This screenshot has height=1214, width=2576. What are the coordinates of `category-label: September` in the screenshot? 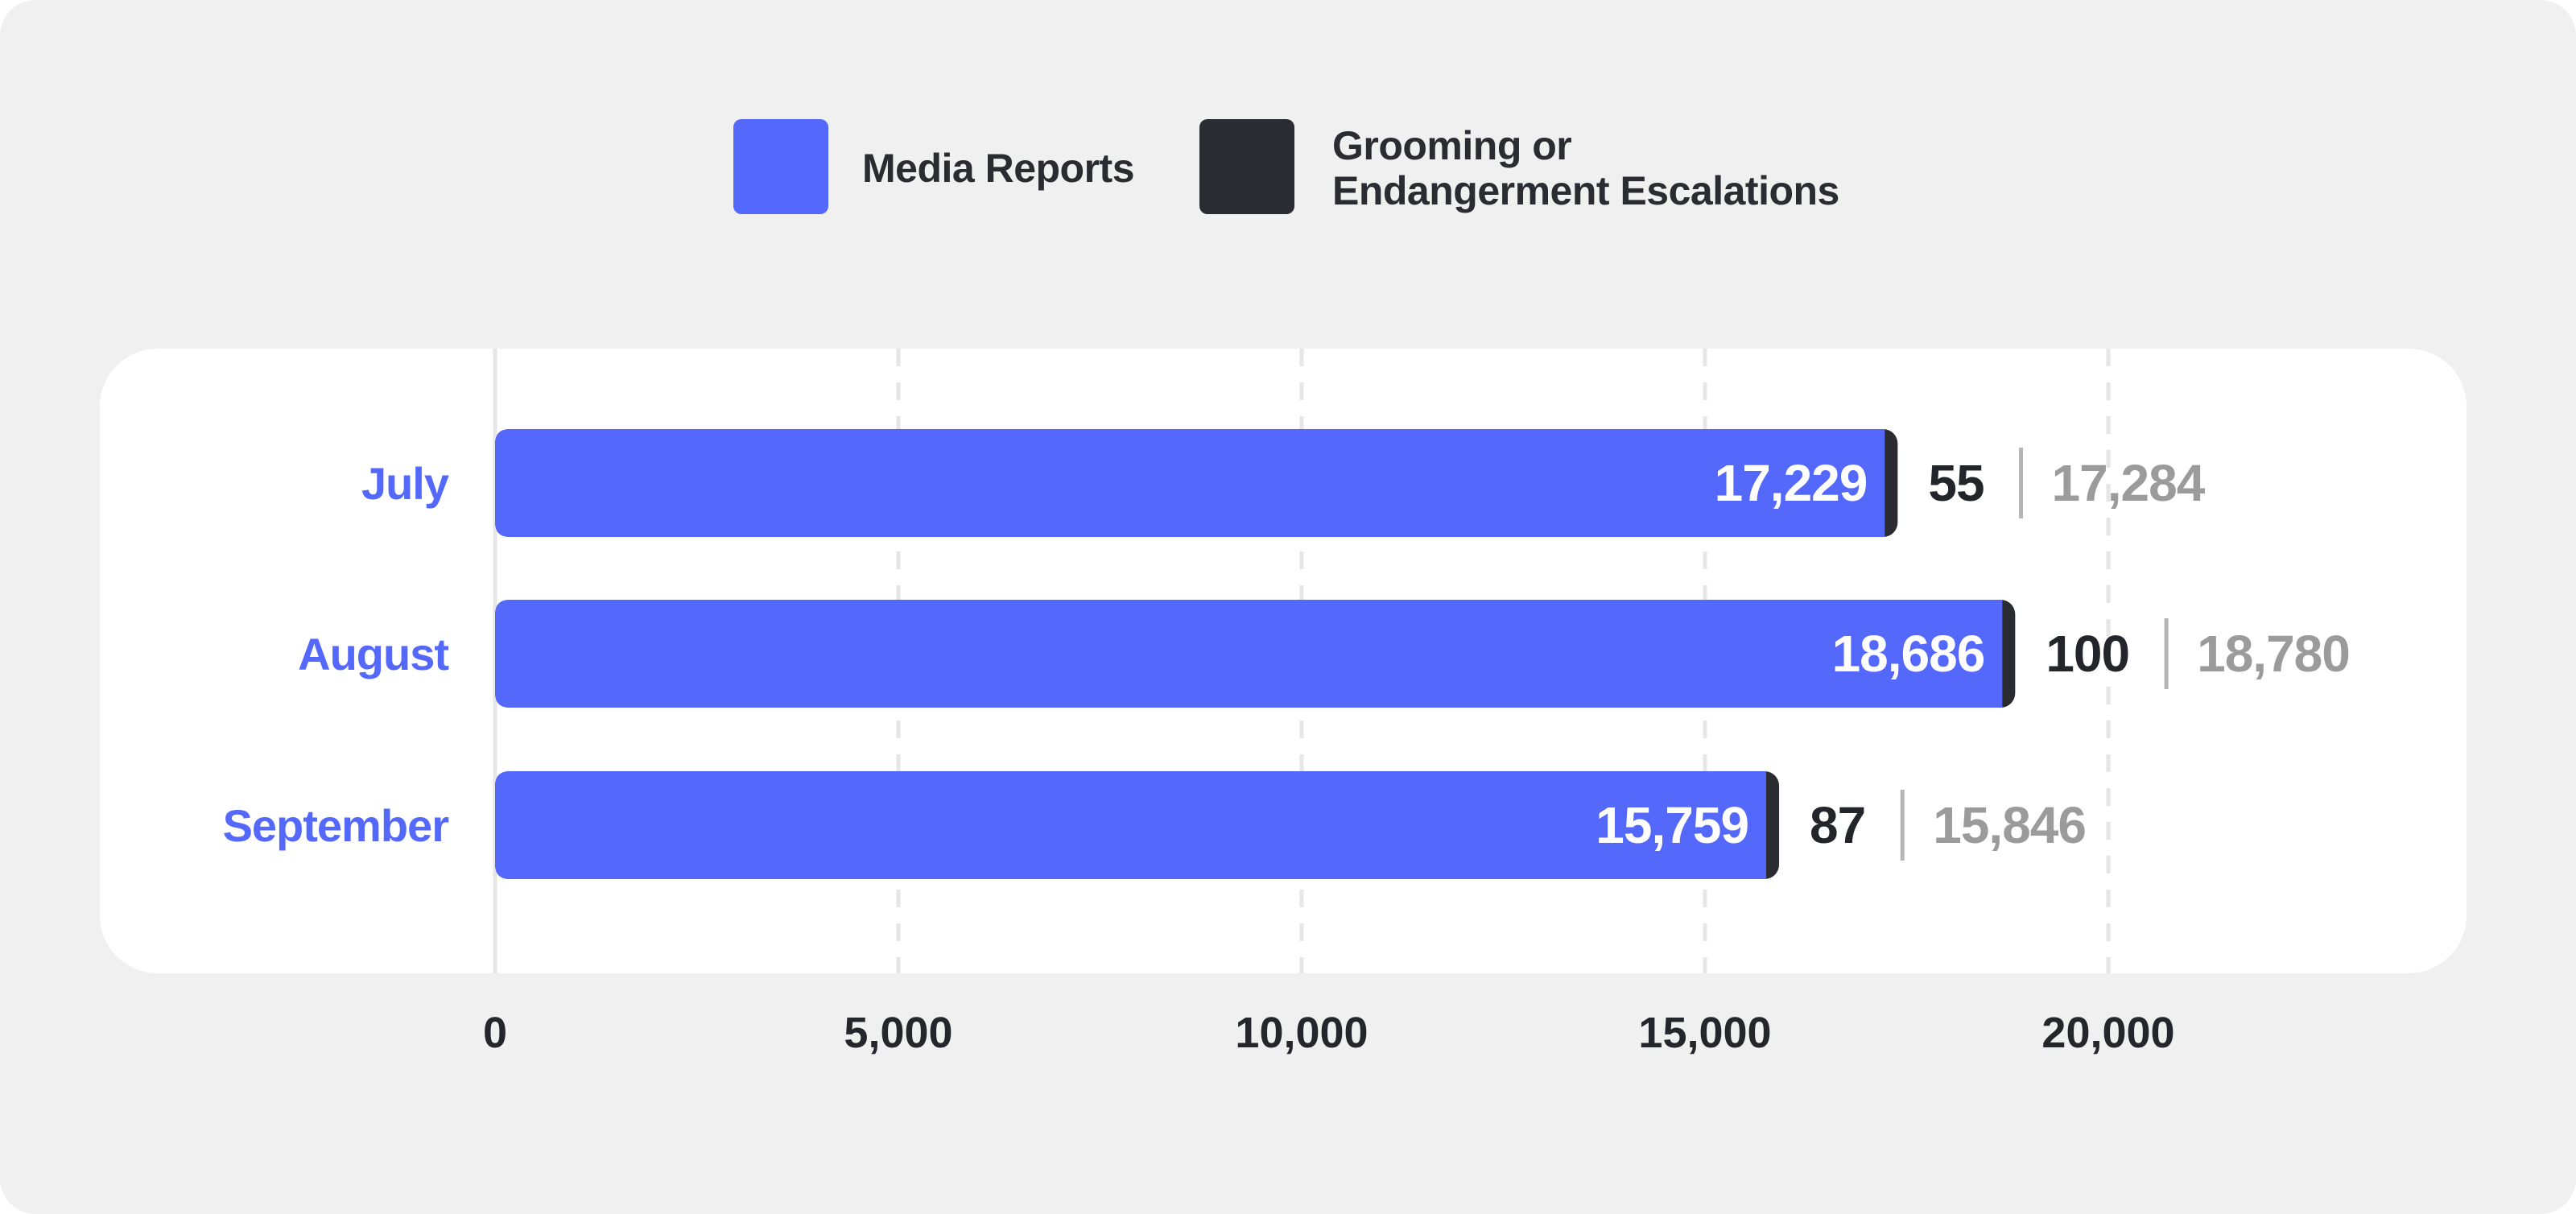 It's located at (336, 825).